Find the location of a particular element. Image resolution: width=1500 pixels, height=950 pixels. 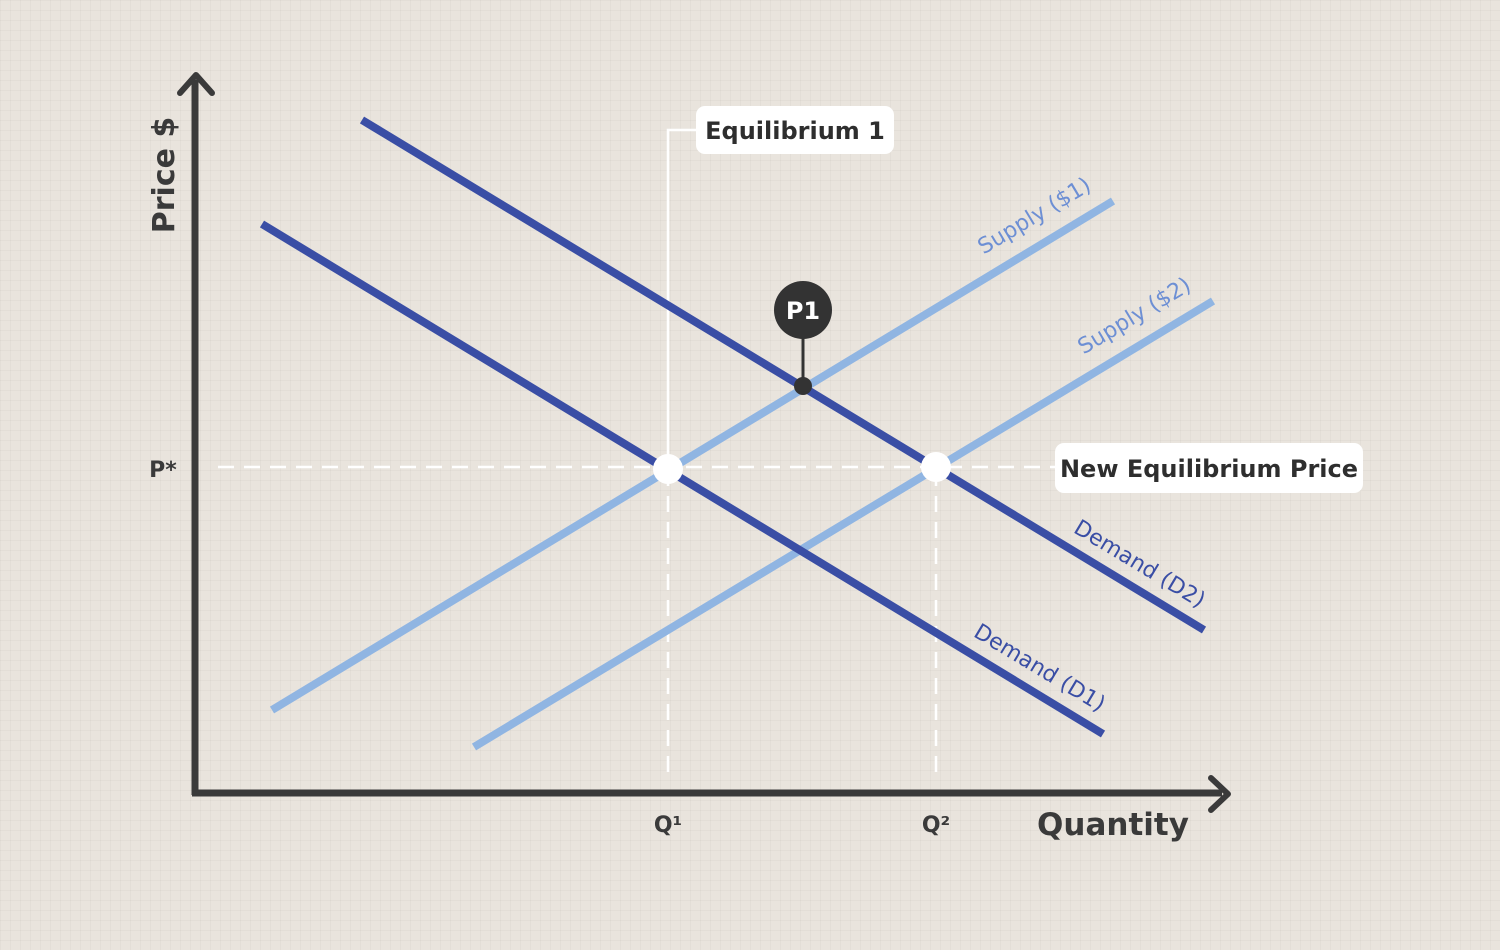

p1-point is located at coordinates (803, 386).